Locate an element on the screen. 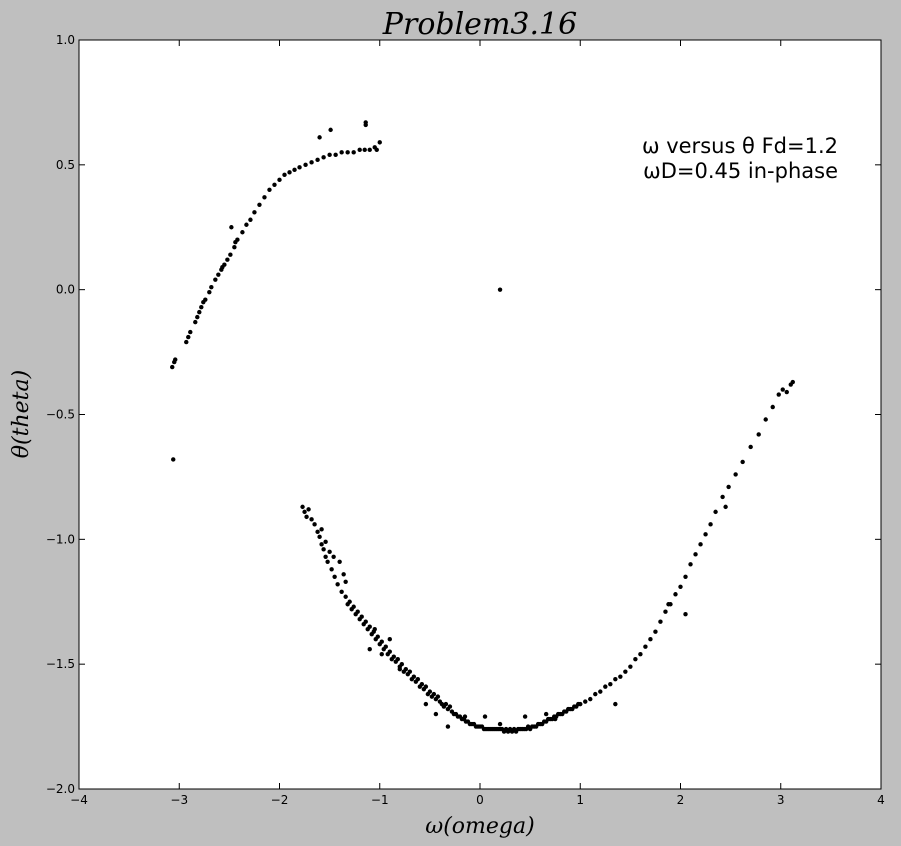 The width and height of the screenshot is (901, 846). x-axis-label: ω(omega) is located at coordinates (479, 826).